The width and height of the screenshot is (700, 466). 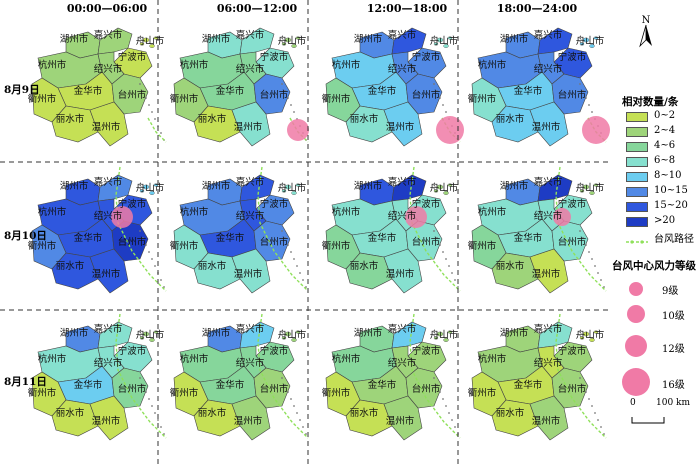 What do you see at coordinates (637, 238) in the screenshot?
I see `typhoon-track-icon` at bounding box center [637, 238].